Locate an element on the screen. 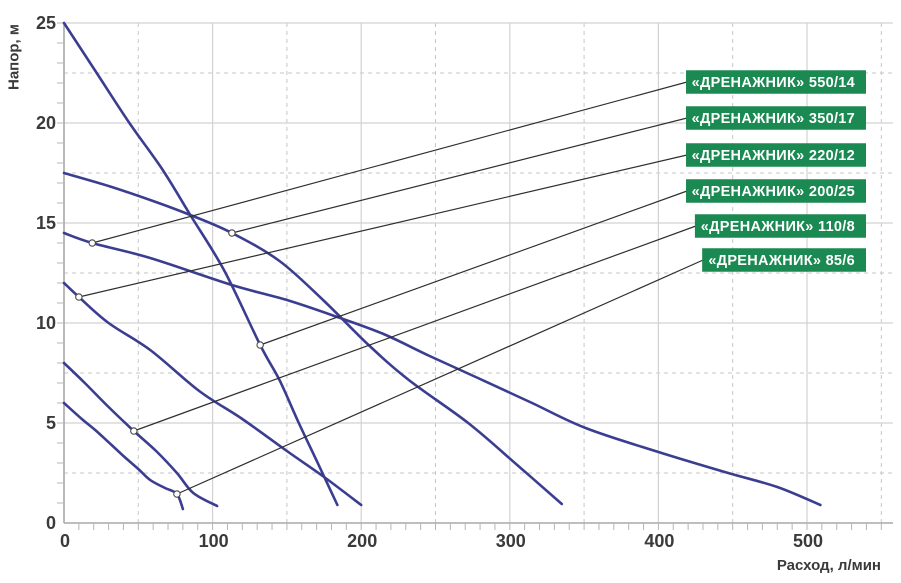 Image resolution: width=901 pixels, height=583 pixels. x-axis-tick-label: 200 is located at coordinates (362, 541).